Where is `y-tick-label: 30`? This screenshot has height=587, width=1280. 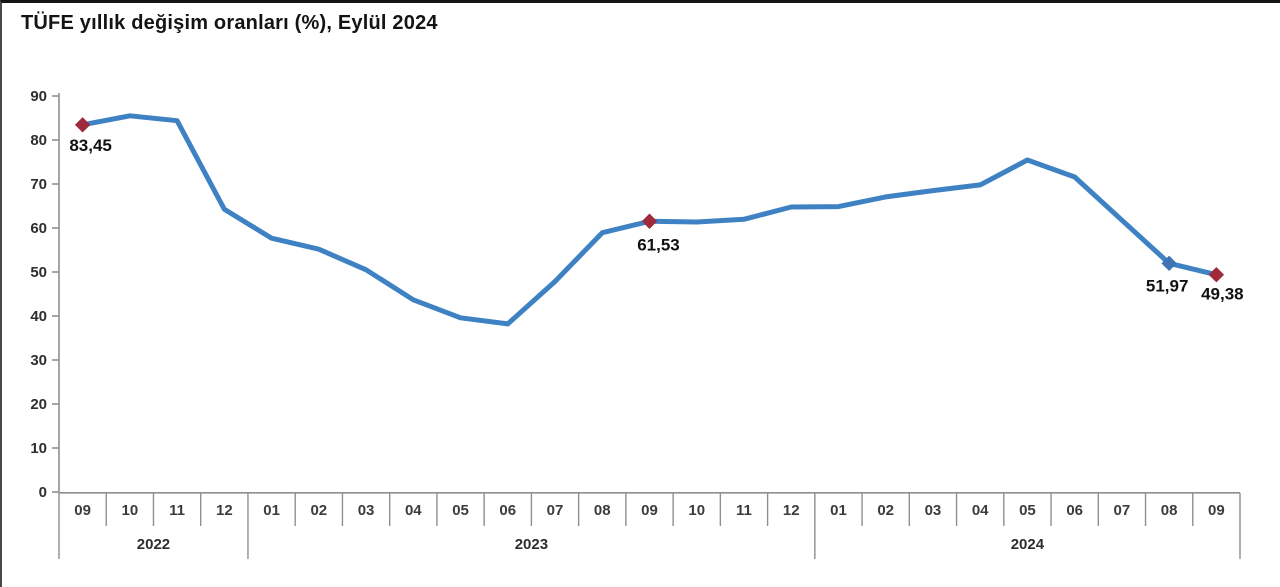 y-tick-label: 30 is located at coordinates (38, 360).